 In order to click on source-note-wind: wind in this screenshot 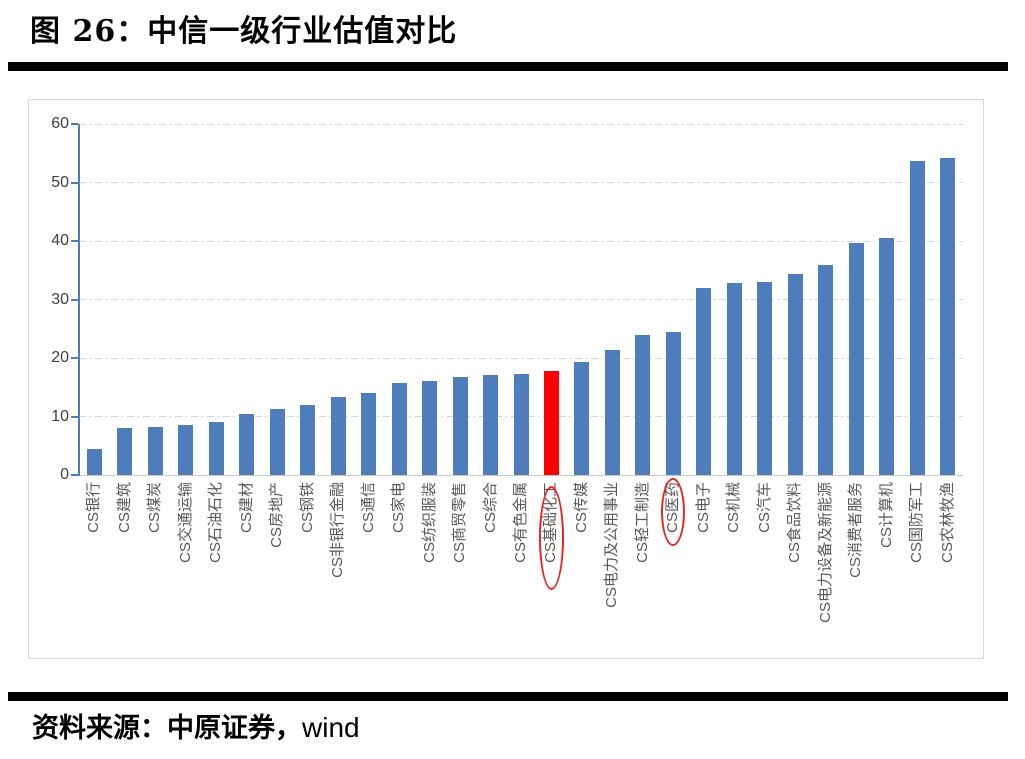, I will do `click(331, 727)`.